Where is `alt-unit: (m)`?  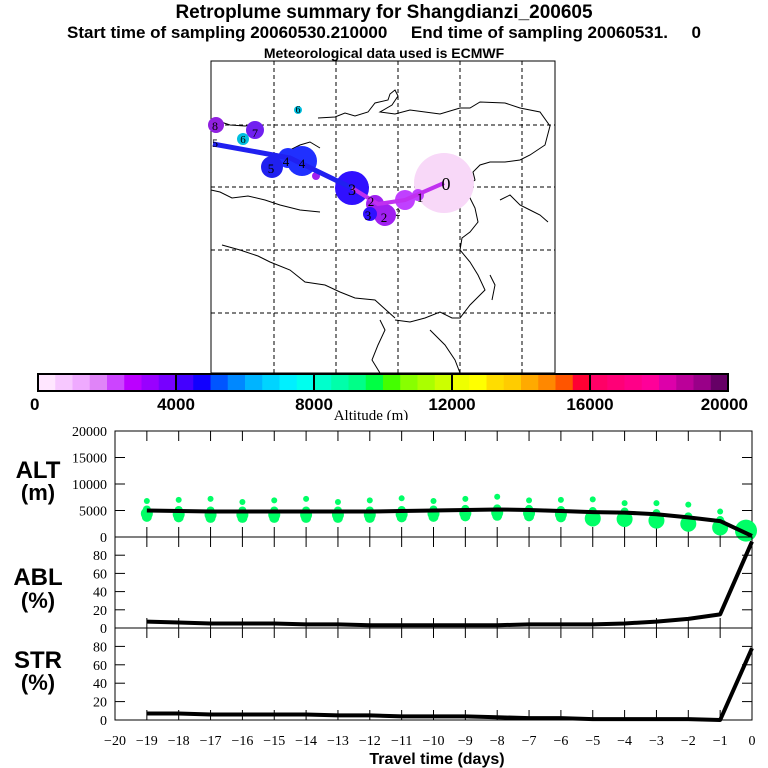
alt-unit: (m) is located at coordinates (38, 492).